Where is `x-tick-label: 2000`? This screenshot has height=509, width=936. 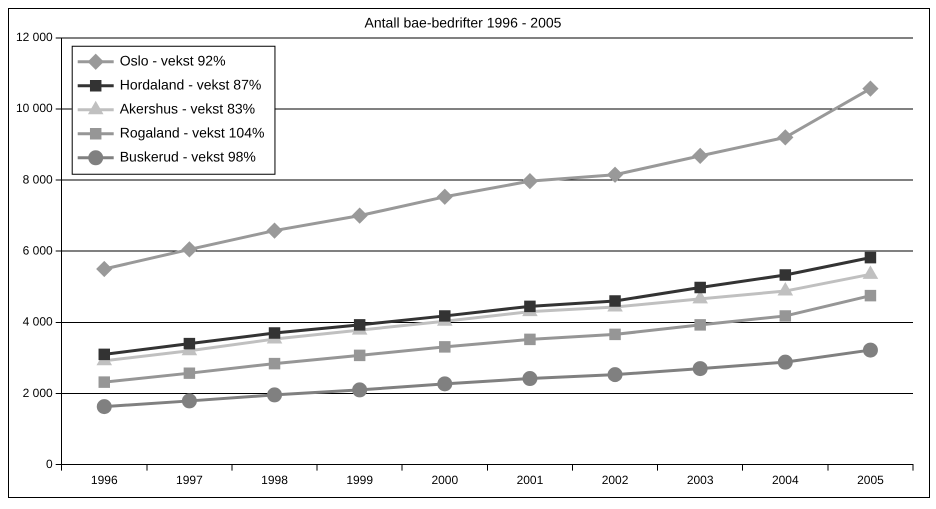 x-tick-label: 2000 is located at coordinates (444, 480).